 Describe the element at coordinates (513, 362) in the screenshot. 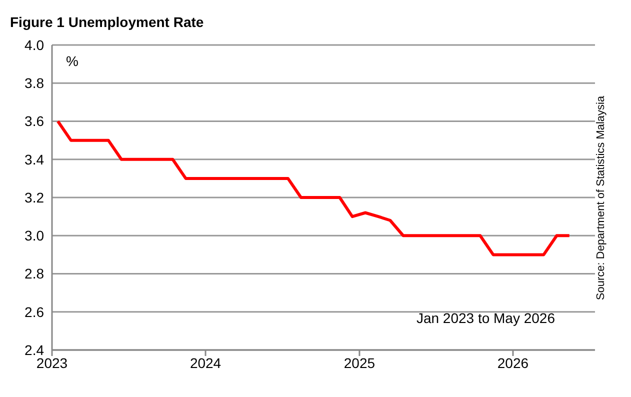

I see `x-tick-label: 2026` at that location.